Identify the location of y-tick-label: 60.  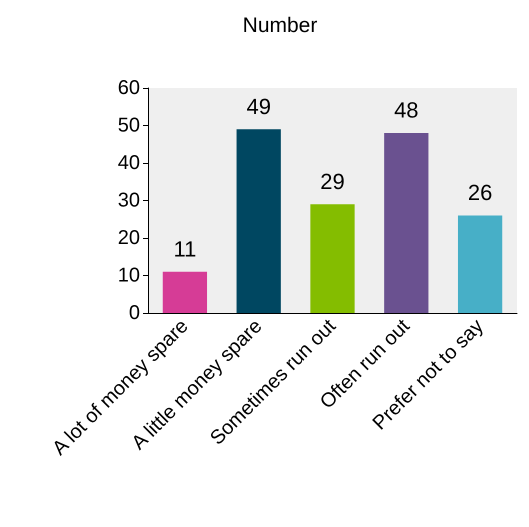
(129, 88).